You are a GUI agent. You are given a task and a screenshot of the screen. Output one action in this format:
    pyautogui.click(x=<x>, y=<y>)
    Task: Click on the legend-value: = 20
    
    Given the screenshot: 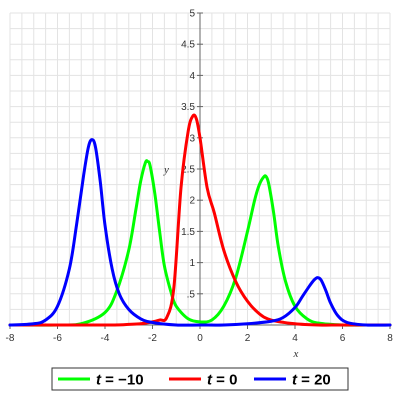 What is the action you would take?
    pyautogui.click(x=314, y=380)
    